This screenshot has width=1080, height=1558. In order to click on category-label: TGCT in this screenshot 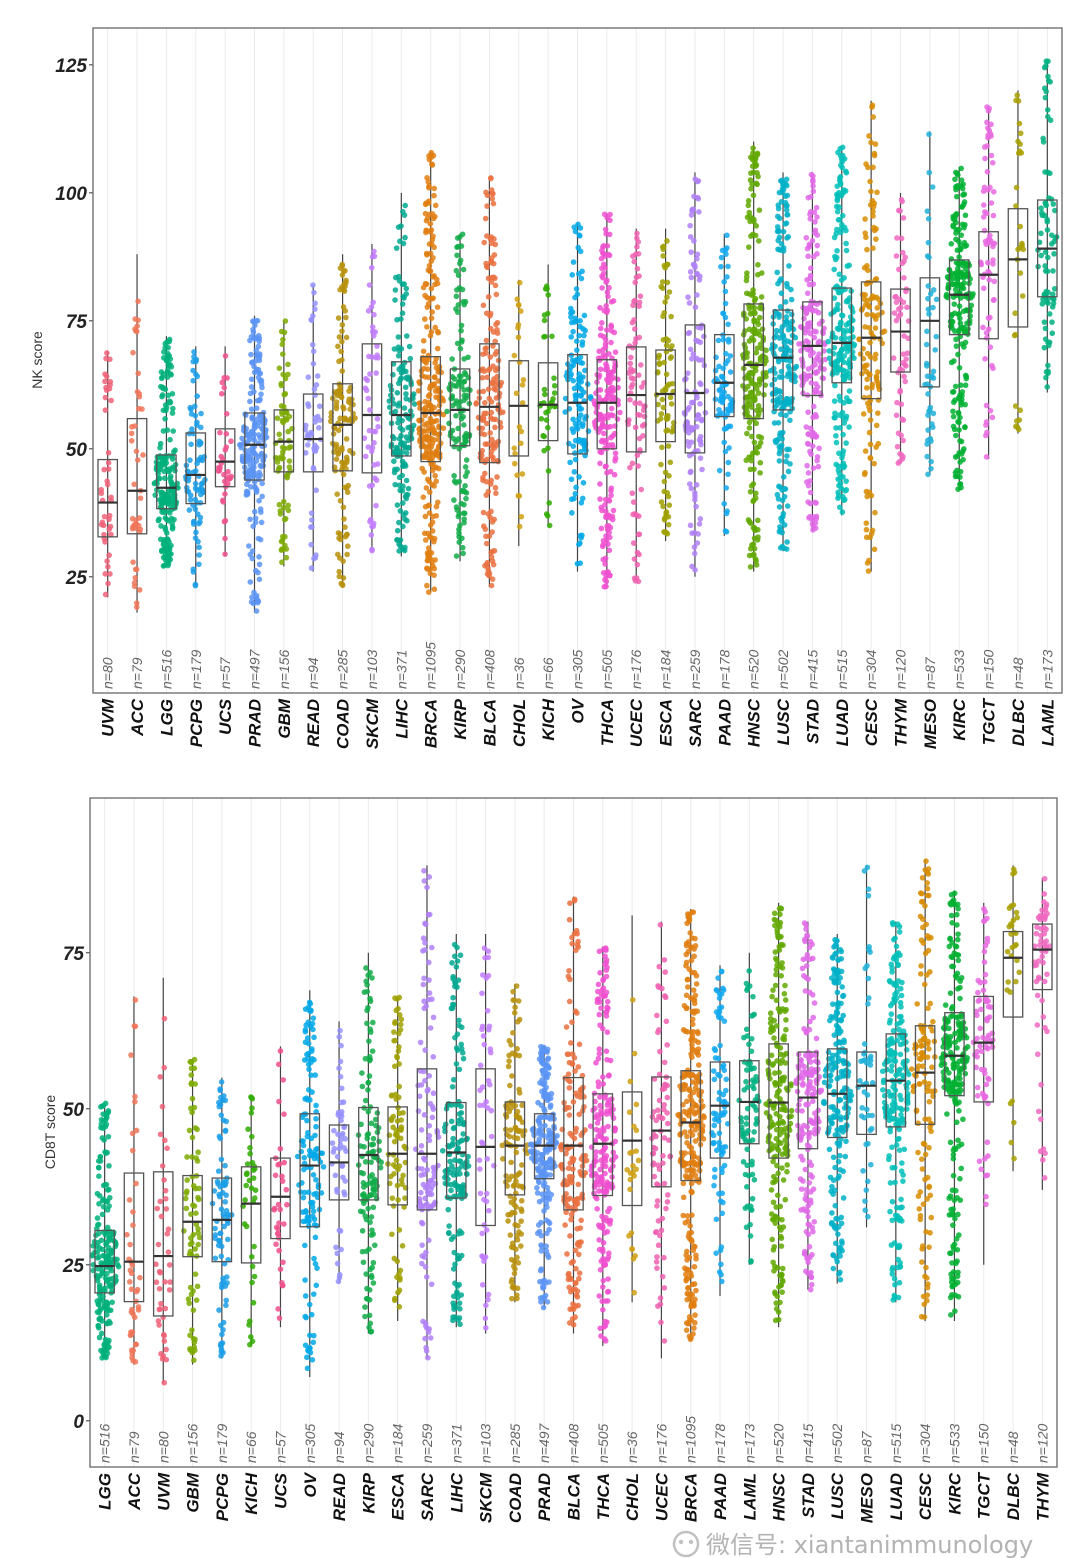, I will do `click(989, 721)`.